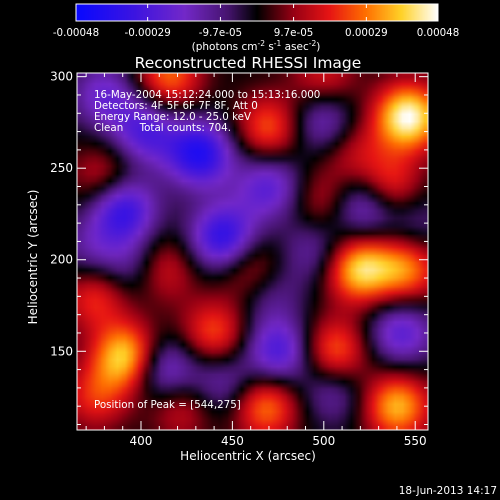 This screenshot has width=500, height=500. What do you see at coordinates (366, 33) in the screenshot?
I see `colorbar-tick-label: 0.00029` at bounding box center [366, 33].